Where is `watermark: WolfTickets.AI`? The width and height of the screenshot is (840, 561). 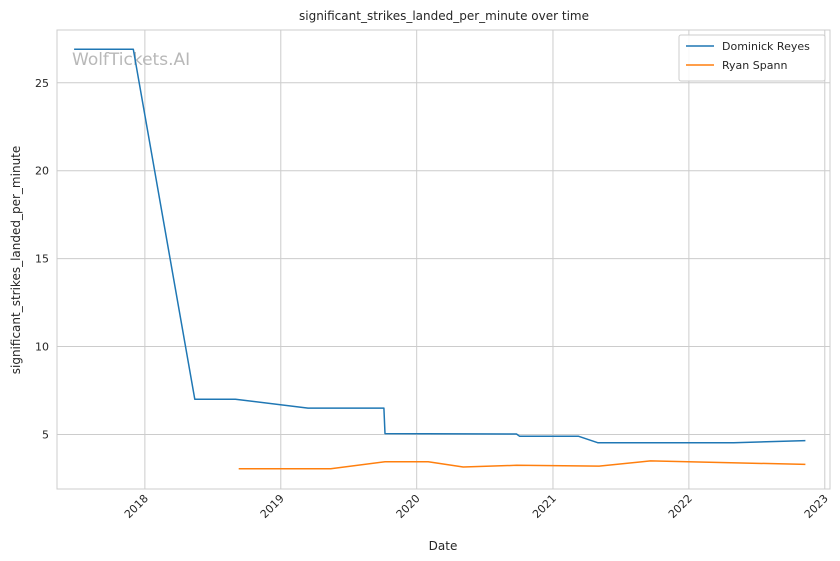 watermark: WolfTickets.AI is located at coordinates (131, 60).